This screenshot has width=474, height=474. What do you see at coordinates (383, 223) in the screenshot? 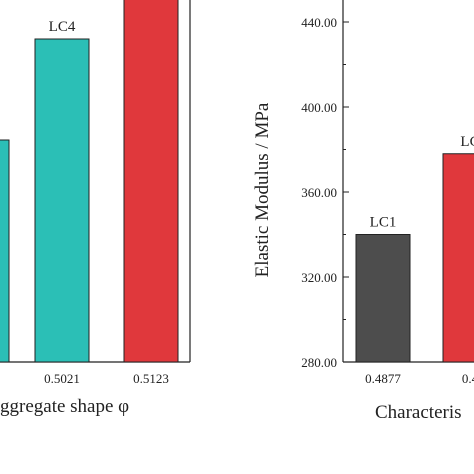
I see `right-bar-label-1: LC1` at bounding box center [383, 223].